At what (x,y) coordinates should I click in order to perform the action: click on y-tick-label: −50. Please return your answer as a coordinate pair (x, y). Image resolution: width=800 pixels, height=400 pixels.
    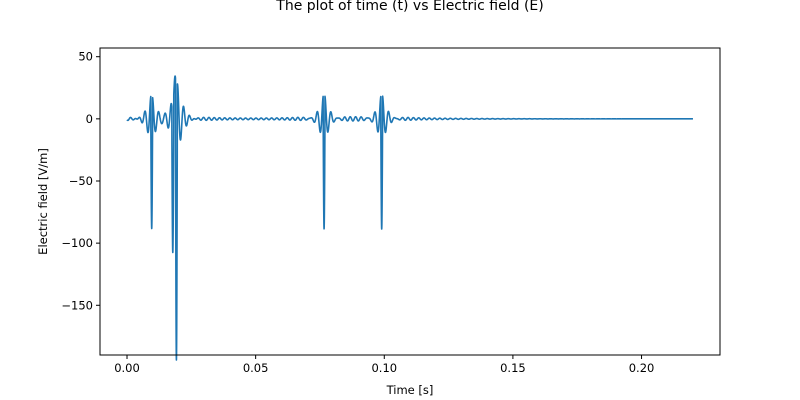
    Looking at the image, I should click on (81, 181).